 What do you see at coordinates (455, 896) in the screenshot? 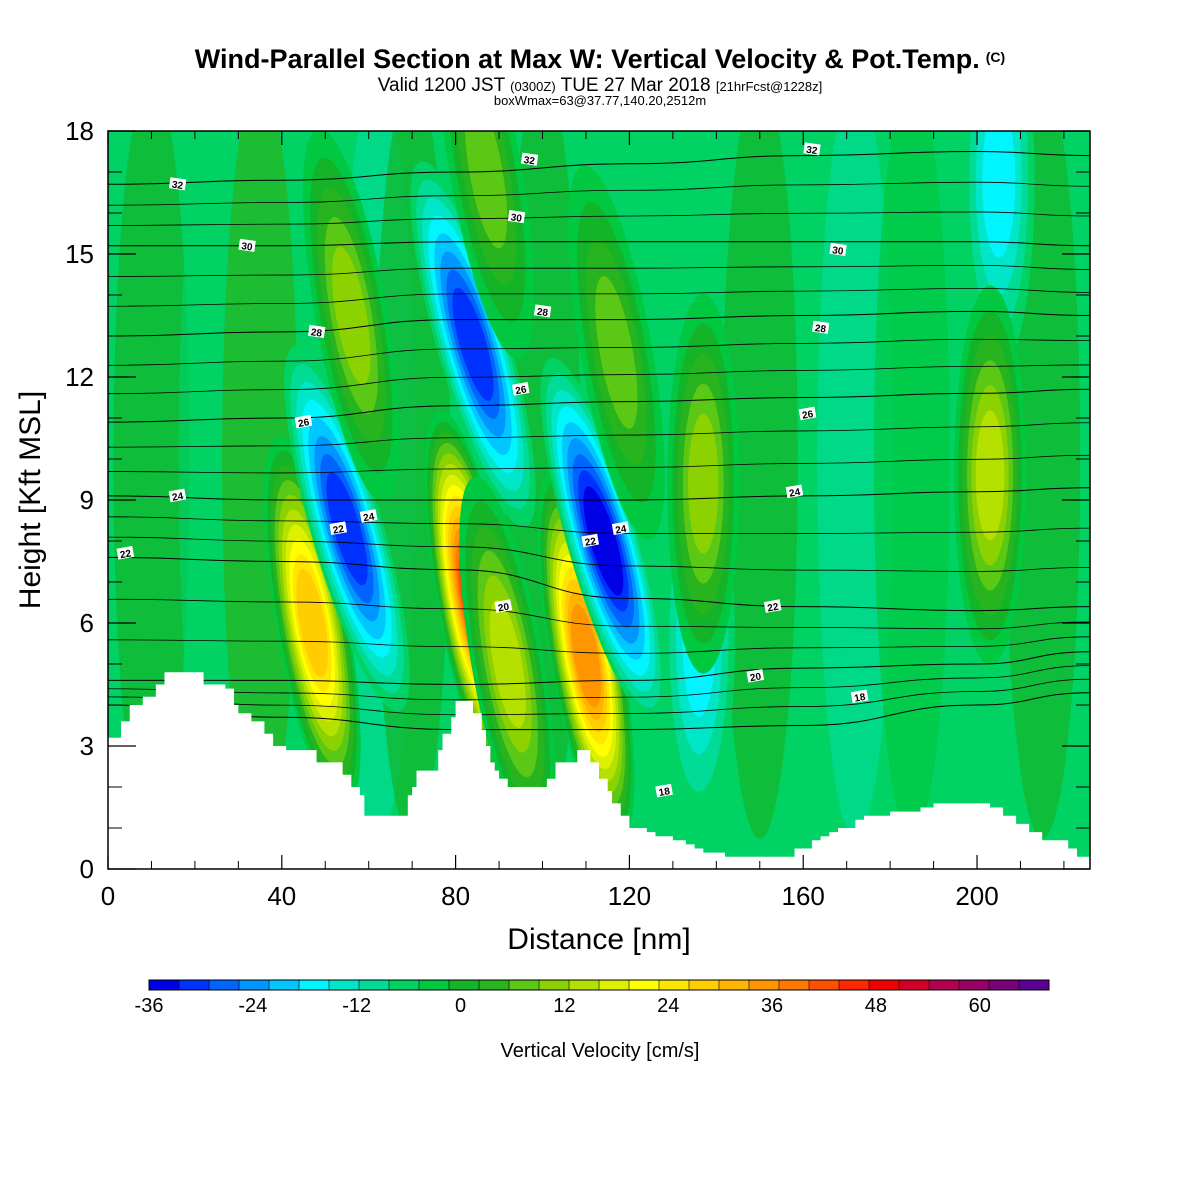
I see `x-tick-label: 80` at bounding box center [455, 896].